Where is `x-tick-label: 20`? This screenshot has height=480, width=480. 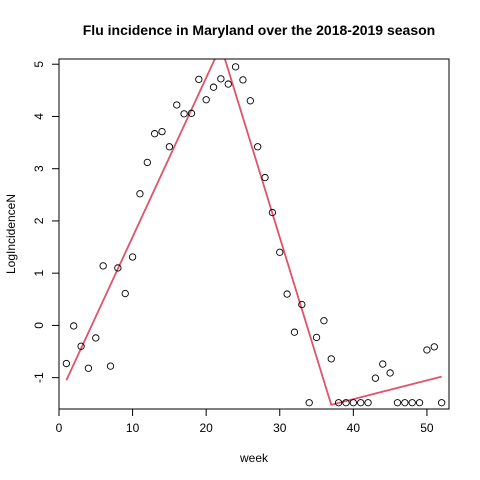
x-tick-label: 20 is located at coordinates (206, 428).